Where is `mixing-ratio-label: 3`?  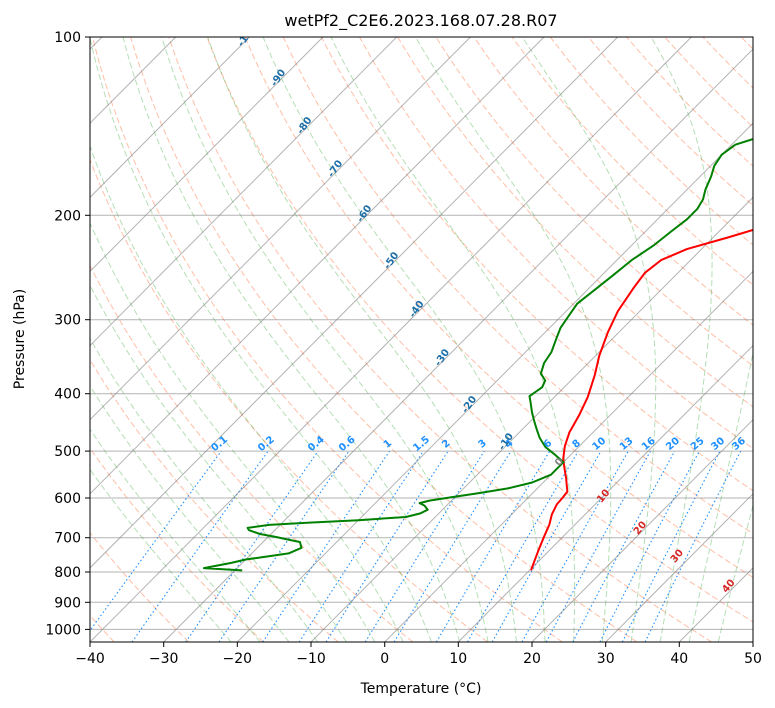
mixing-ratio-label: 3 is located at coordinates (482, 444).